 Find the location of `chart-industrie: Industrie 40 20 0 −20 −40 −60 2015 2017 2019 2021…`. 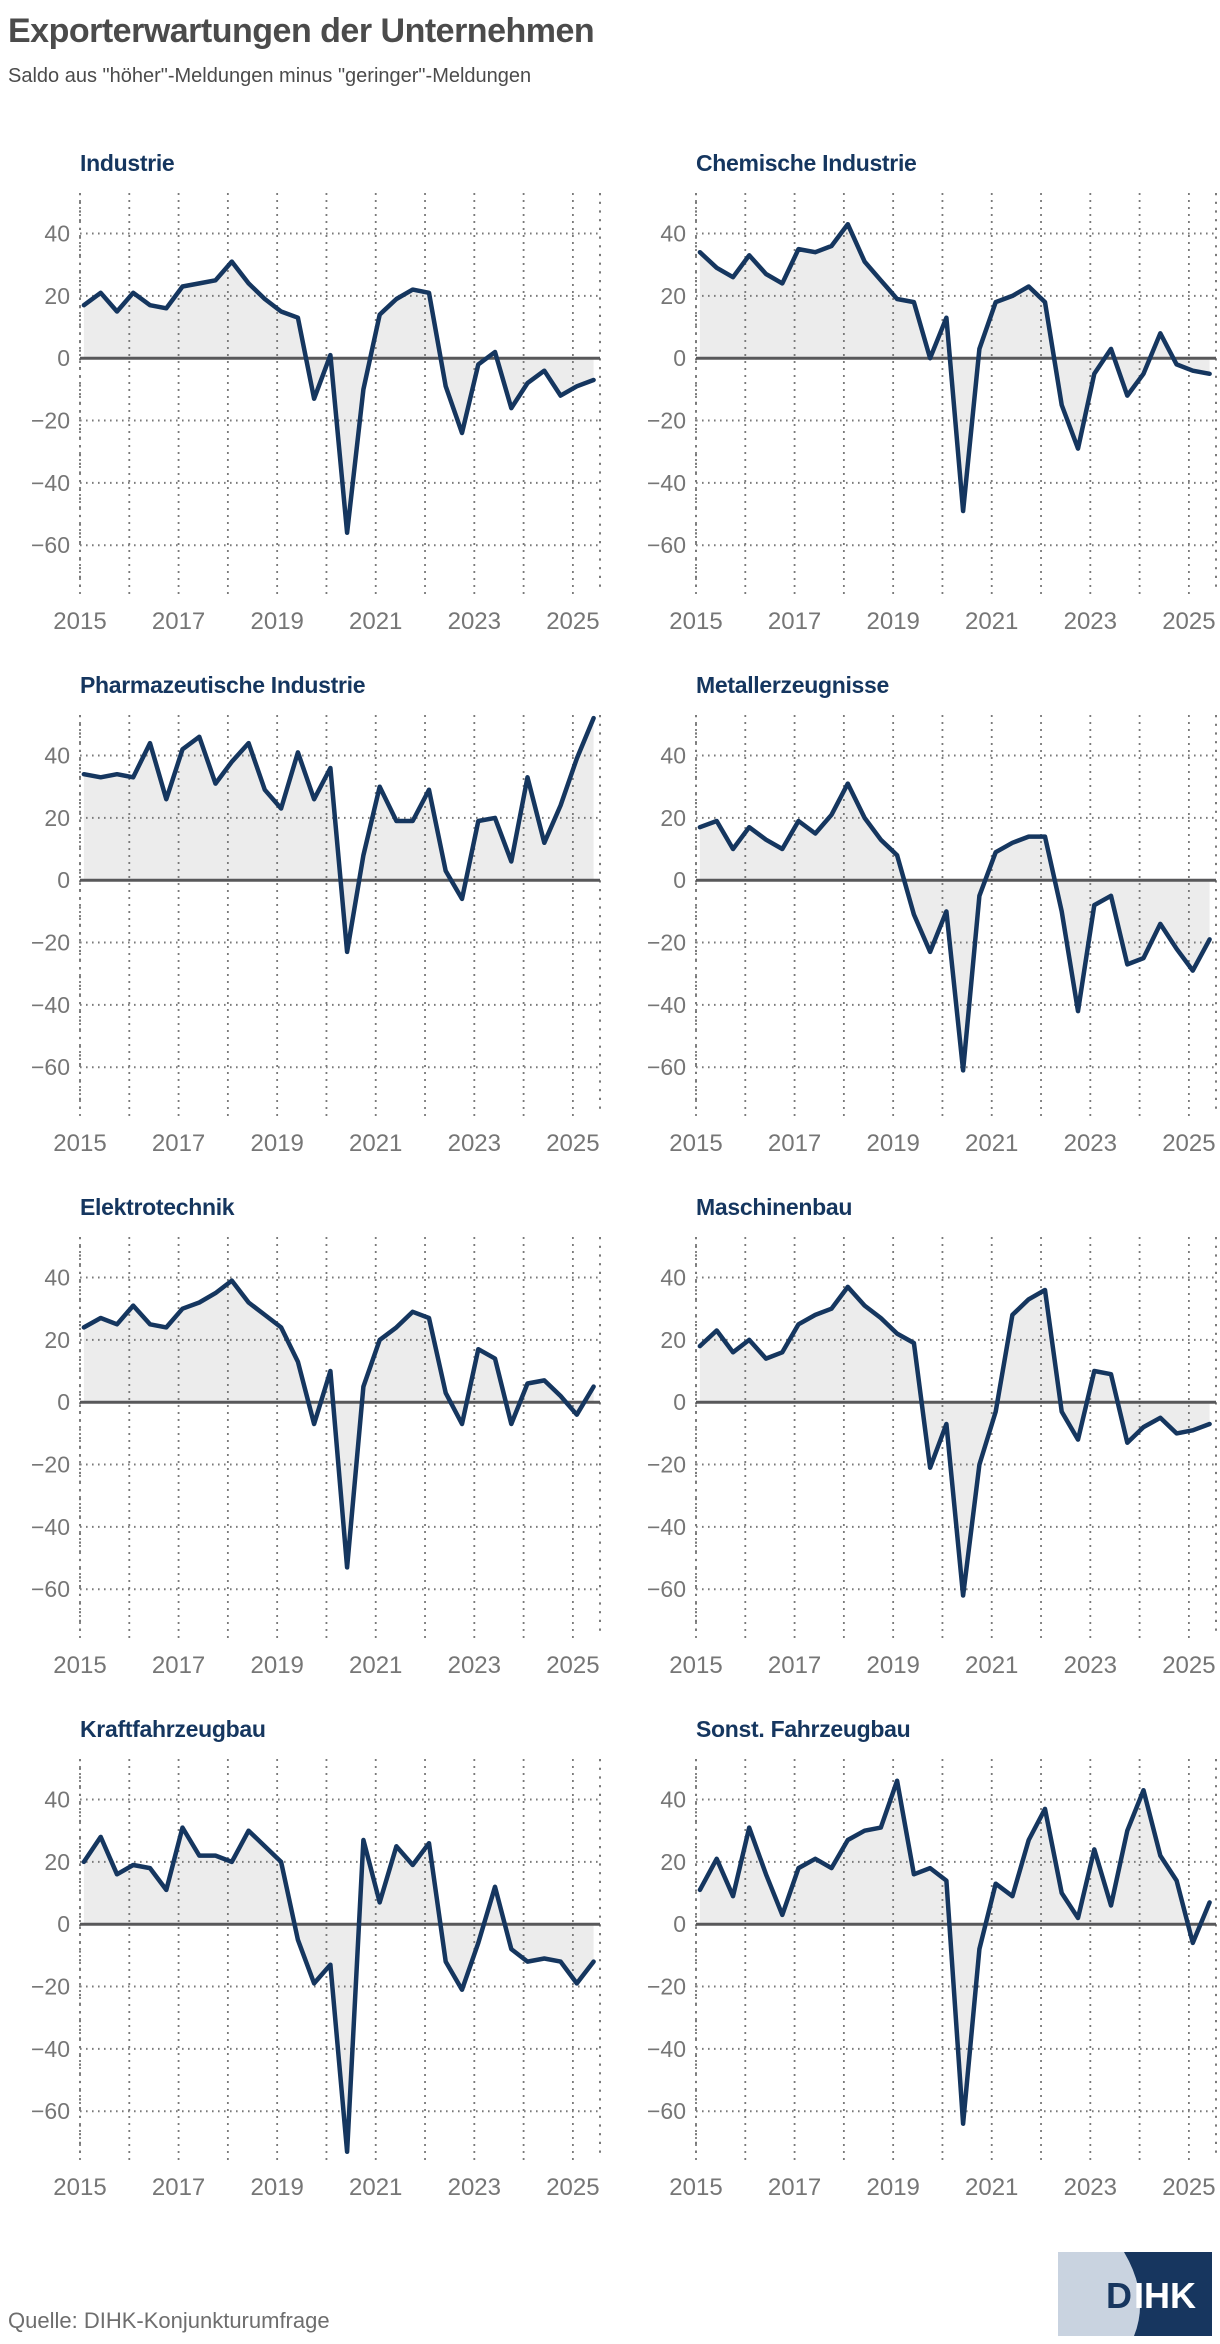

chart-industrie: Industrie 40 20 0 −20 −40 −60 2015 2017 2019 2021… is located at coordinates (320, 396).